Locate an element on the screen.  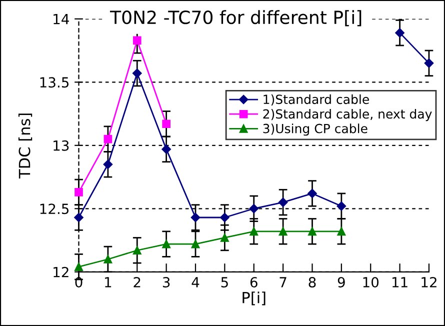
y-tick-label: 12.5 is located at coordinates (54, 209).